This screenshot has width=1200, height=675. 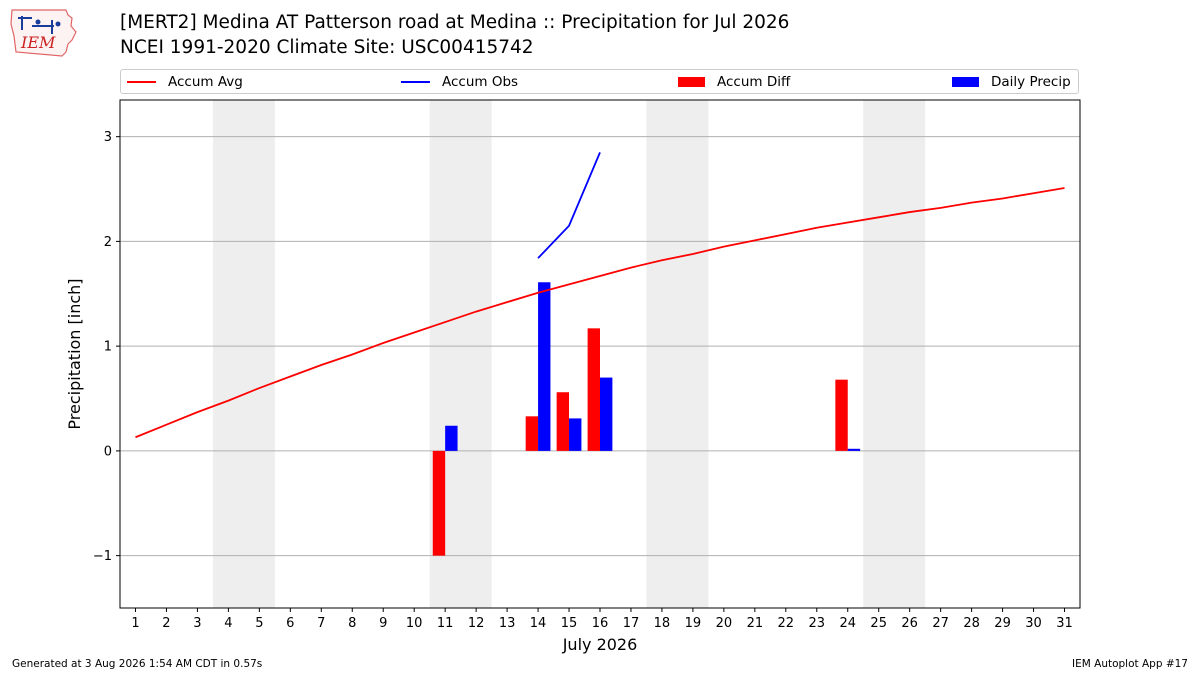 I want to click on x-tick-label: 11, so click(x=445, y=623).